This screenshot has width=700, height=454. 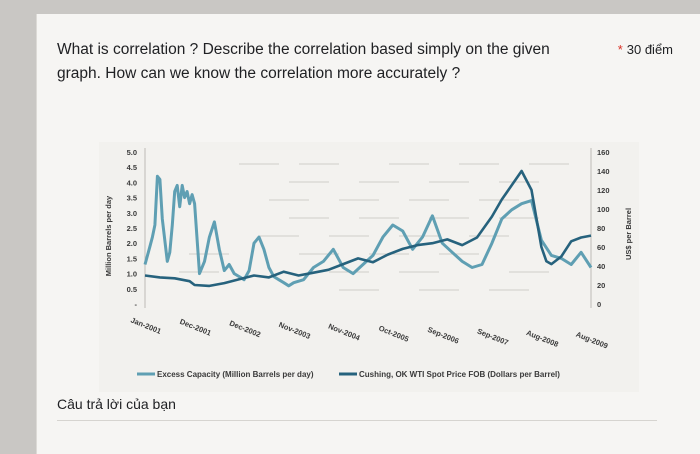 I want to click on left-tick-label: 2.0, so click(x=132, y=243).